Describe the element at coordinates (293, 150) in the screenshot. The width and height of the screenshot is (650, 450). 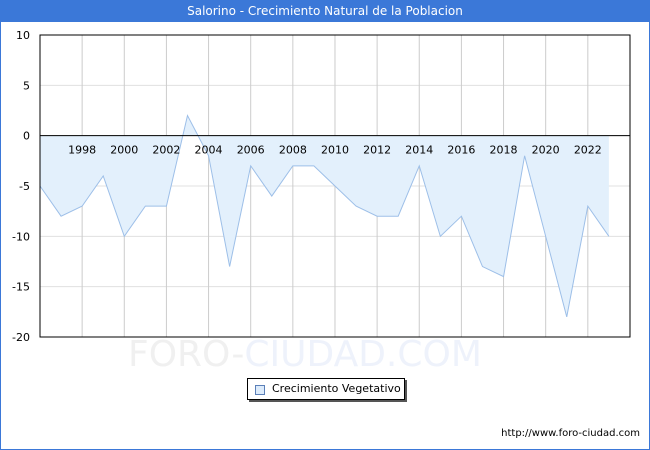
I see `x-tick-label: 2008` at that location.